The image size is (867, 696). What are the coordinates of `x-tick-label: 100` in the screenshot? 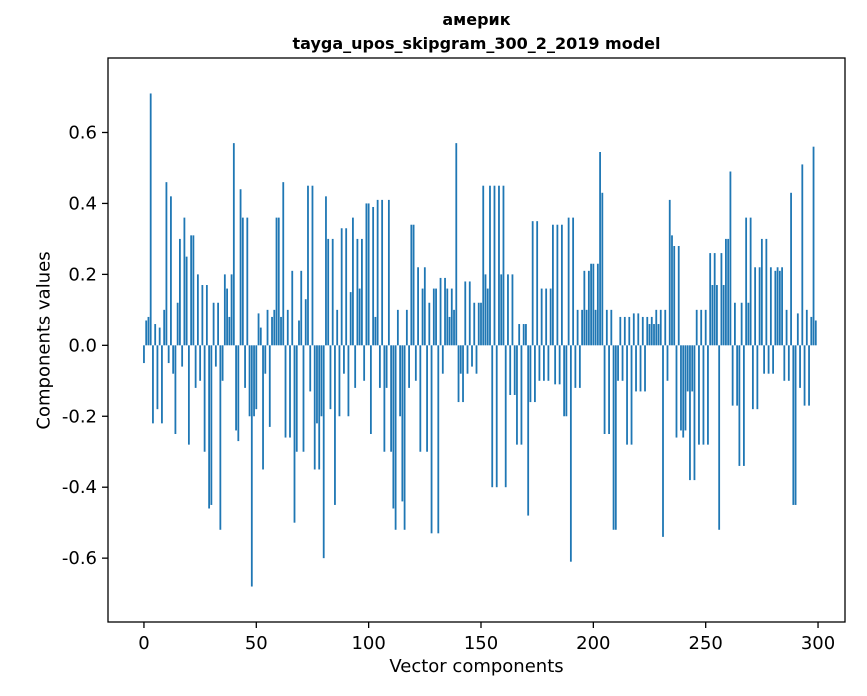 It's located at (368, 643).